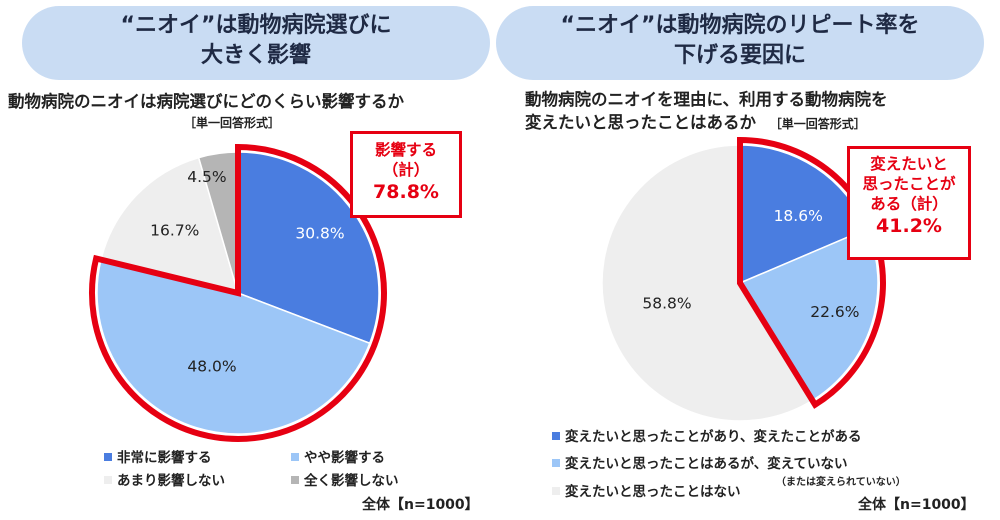 The height and width of the screenshot is (520, 1000). What do you see at coordinates (916, 505) in the screenshot?
I see `right-sample-size: 全体【n=1000】` at bounding box center [916, 505].